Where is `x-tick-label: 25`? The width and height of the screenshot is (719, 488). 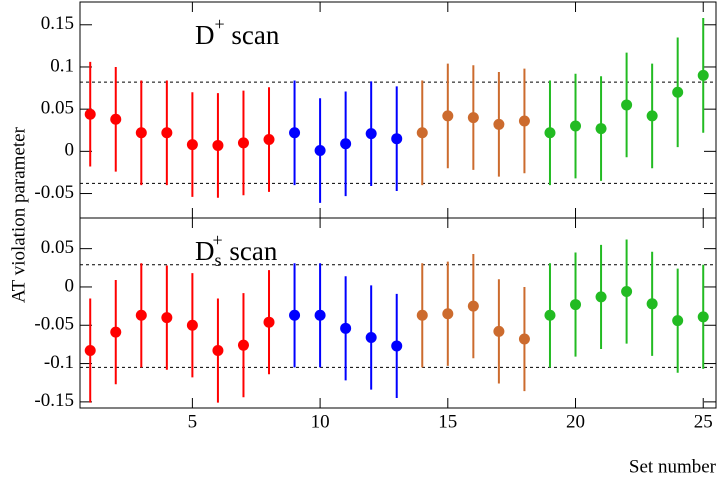 x-tick-label: 25 is located at coordinates (703, 421).